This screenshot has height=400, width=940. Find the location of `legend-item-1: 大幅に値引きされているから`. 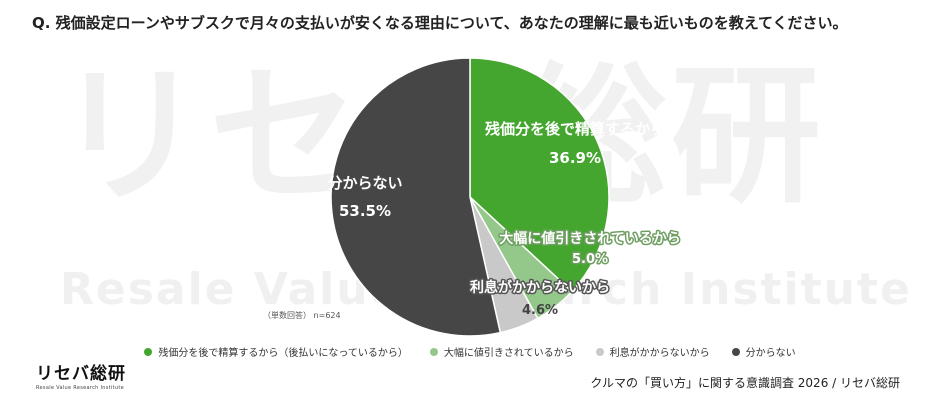

legend-item-1: 大幅に値引きされているから is located at coordinates (501, 351).